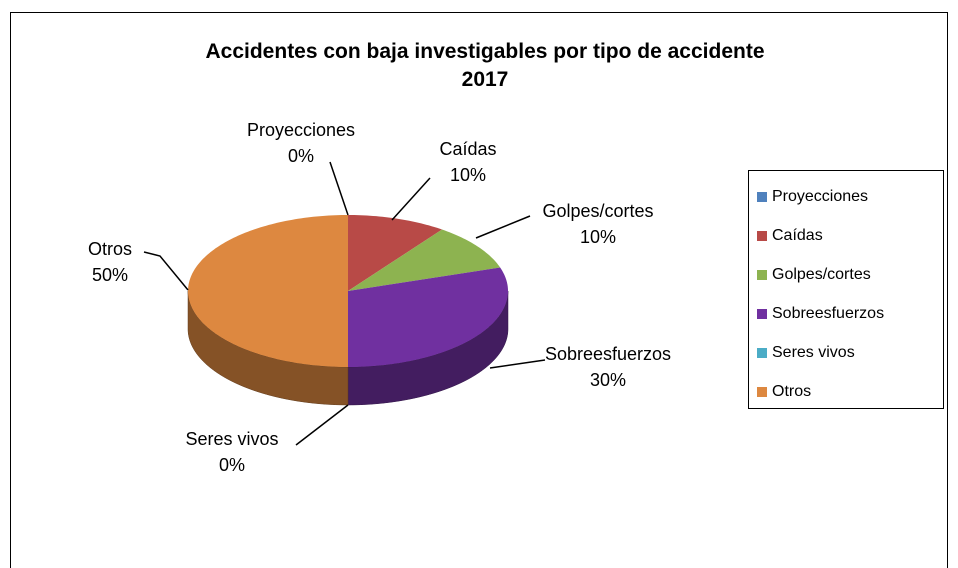 The width and height of the screenshot is (958, 568). I want to click on data-label-name: Caídas, so click(467, 149).